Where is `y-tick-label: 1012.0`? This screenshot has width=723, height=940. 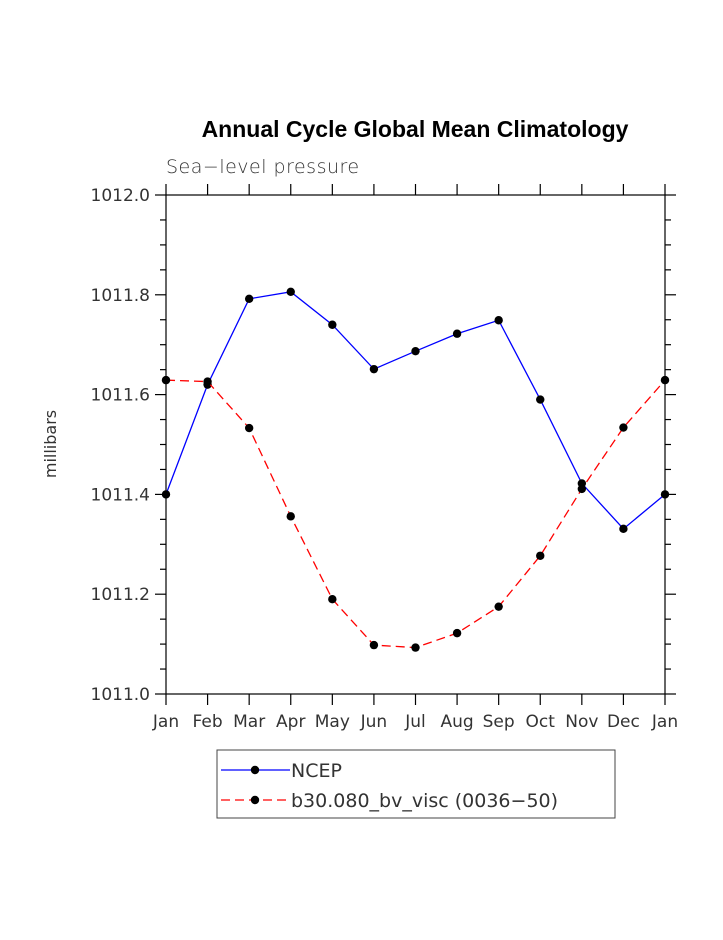
y-tick-label: 1012.0 is located at coordinates (120, 196).